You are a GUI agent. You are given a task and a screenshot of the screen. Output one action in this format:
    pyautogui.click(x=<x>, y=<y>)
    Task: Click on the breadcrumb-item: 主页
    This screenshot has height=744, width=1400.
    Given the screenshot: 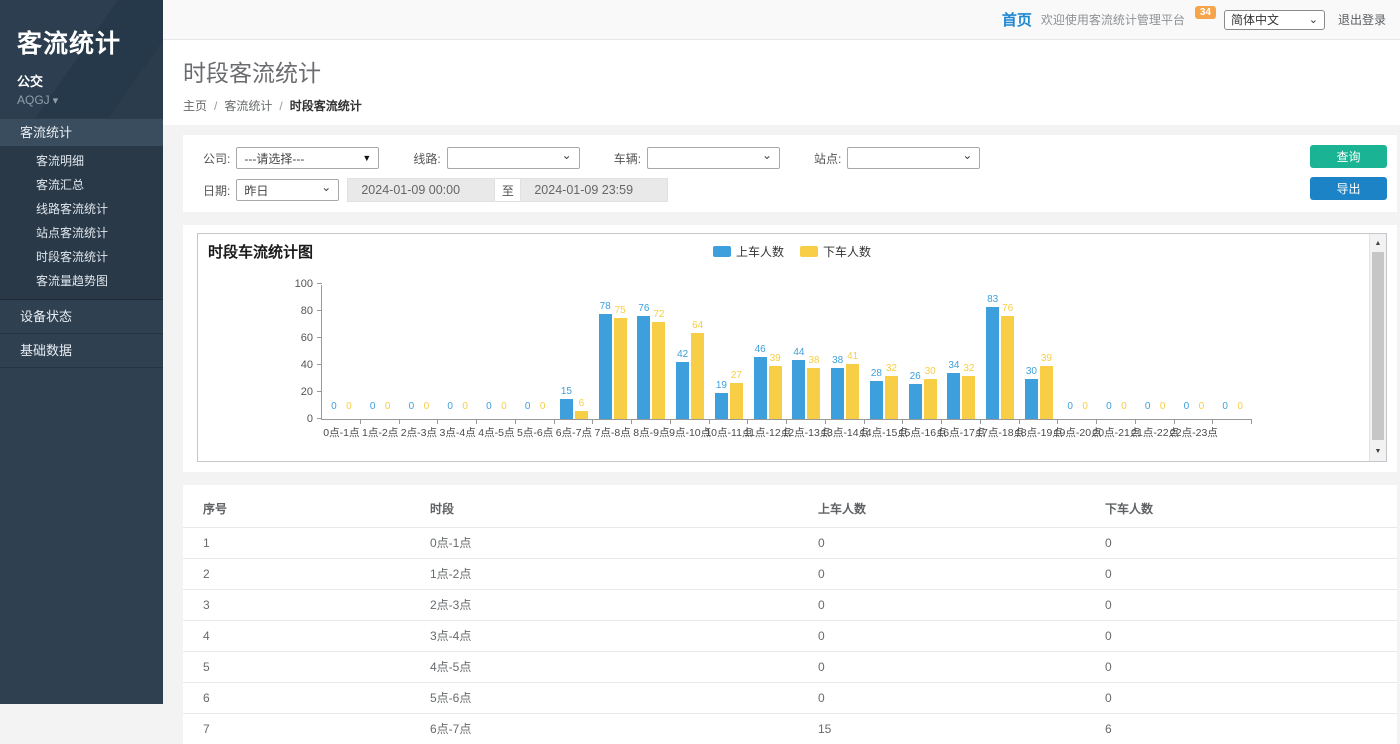 What is the action you would take?
    pyautogui.click(x=195, y=106)
    